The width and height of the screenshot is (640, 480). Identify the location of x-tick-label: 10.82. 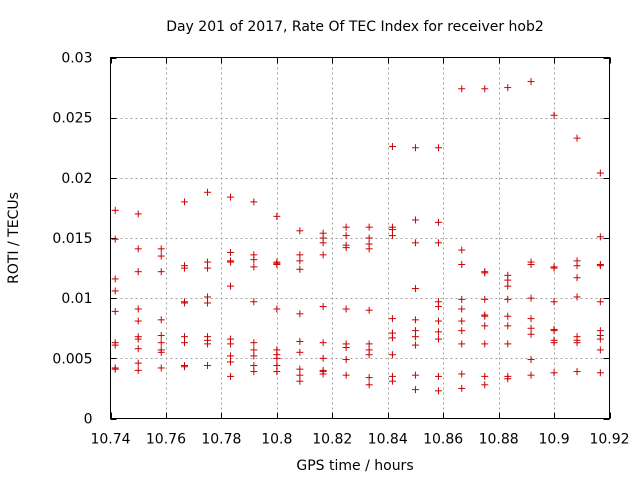
(332, 440).